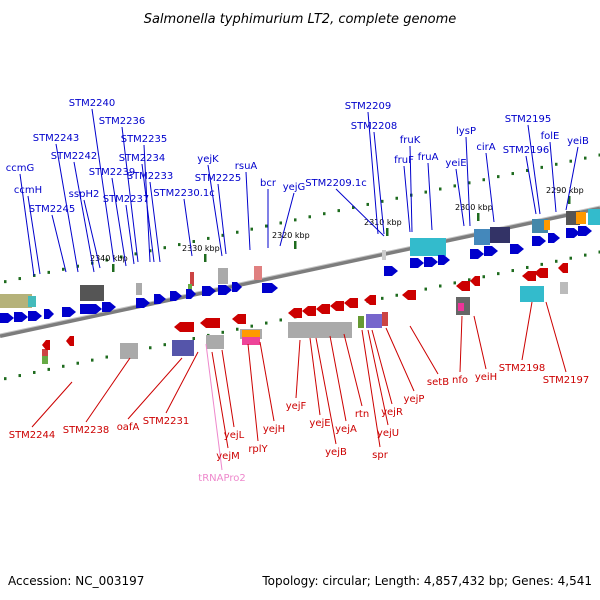 Image resolution: width=600 pixels, height=600 pixels. What do you see at coordinates (466, 131) in the screenshot?
I see `forward-gene-label: lysP` at bounding box center [466, 131].